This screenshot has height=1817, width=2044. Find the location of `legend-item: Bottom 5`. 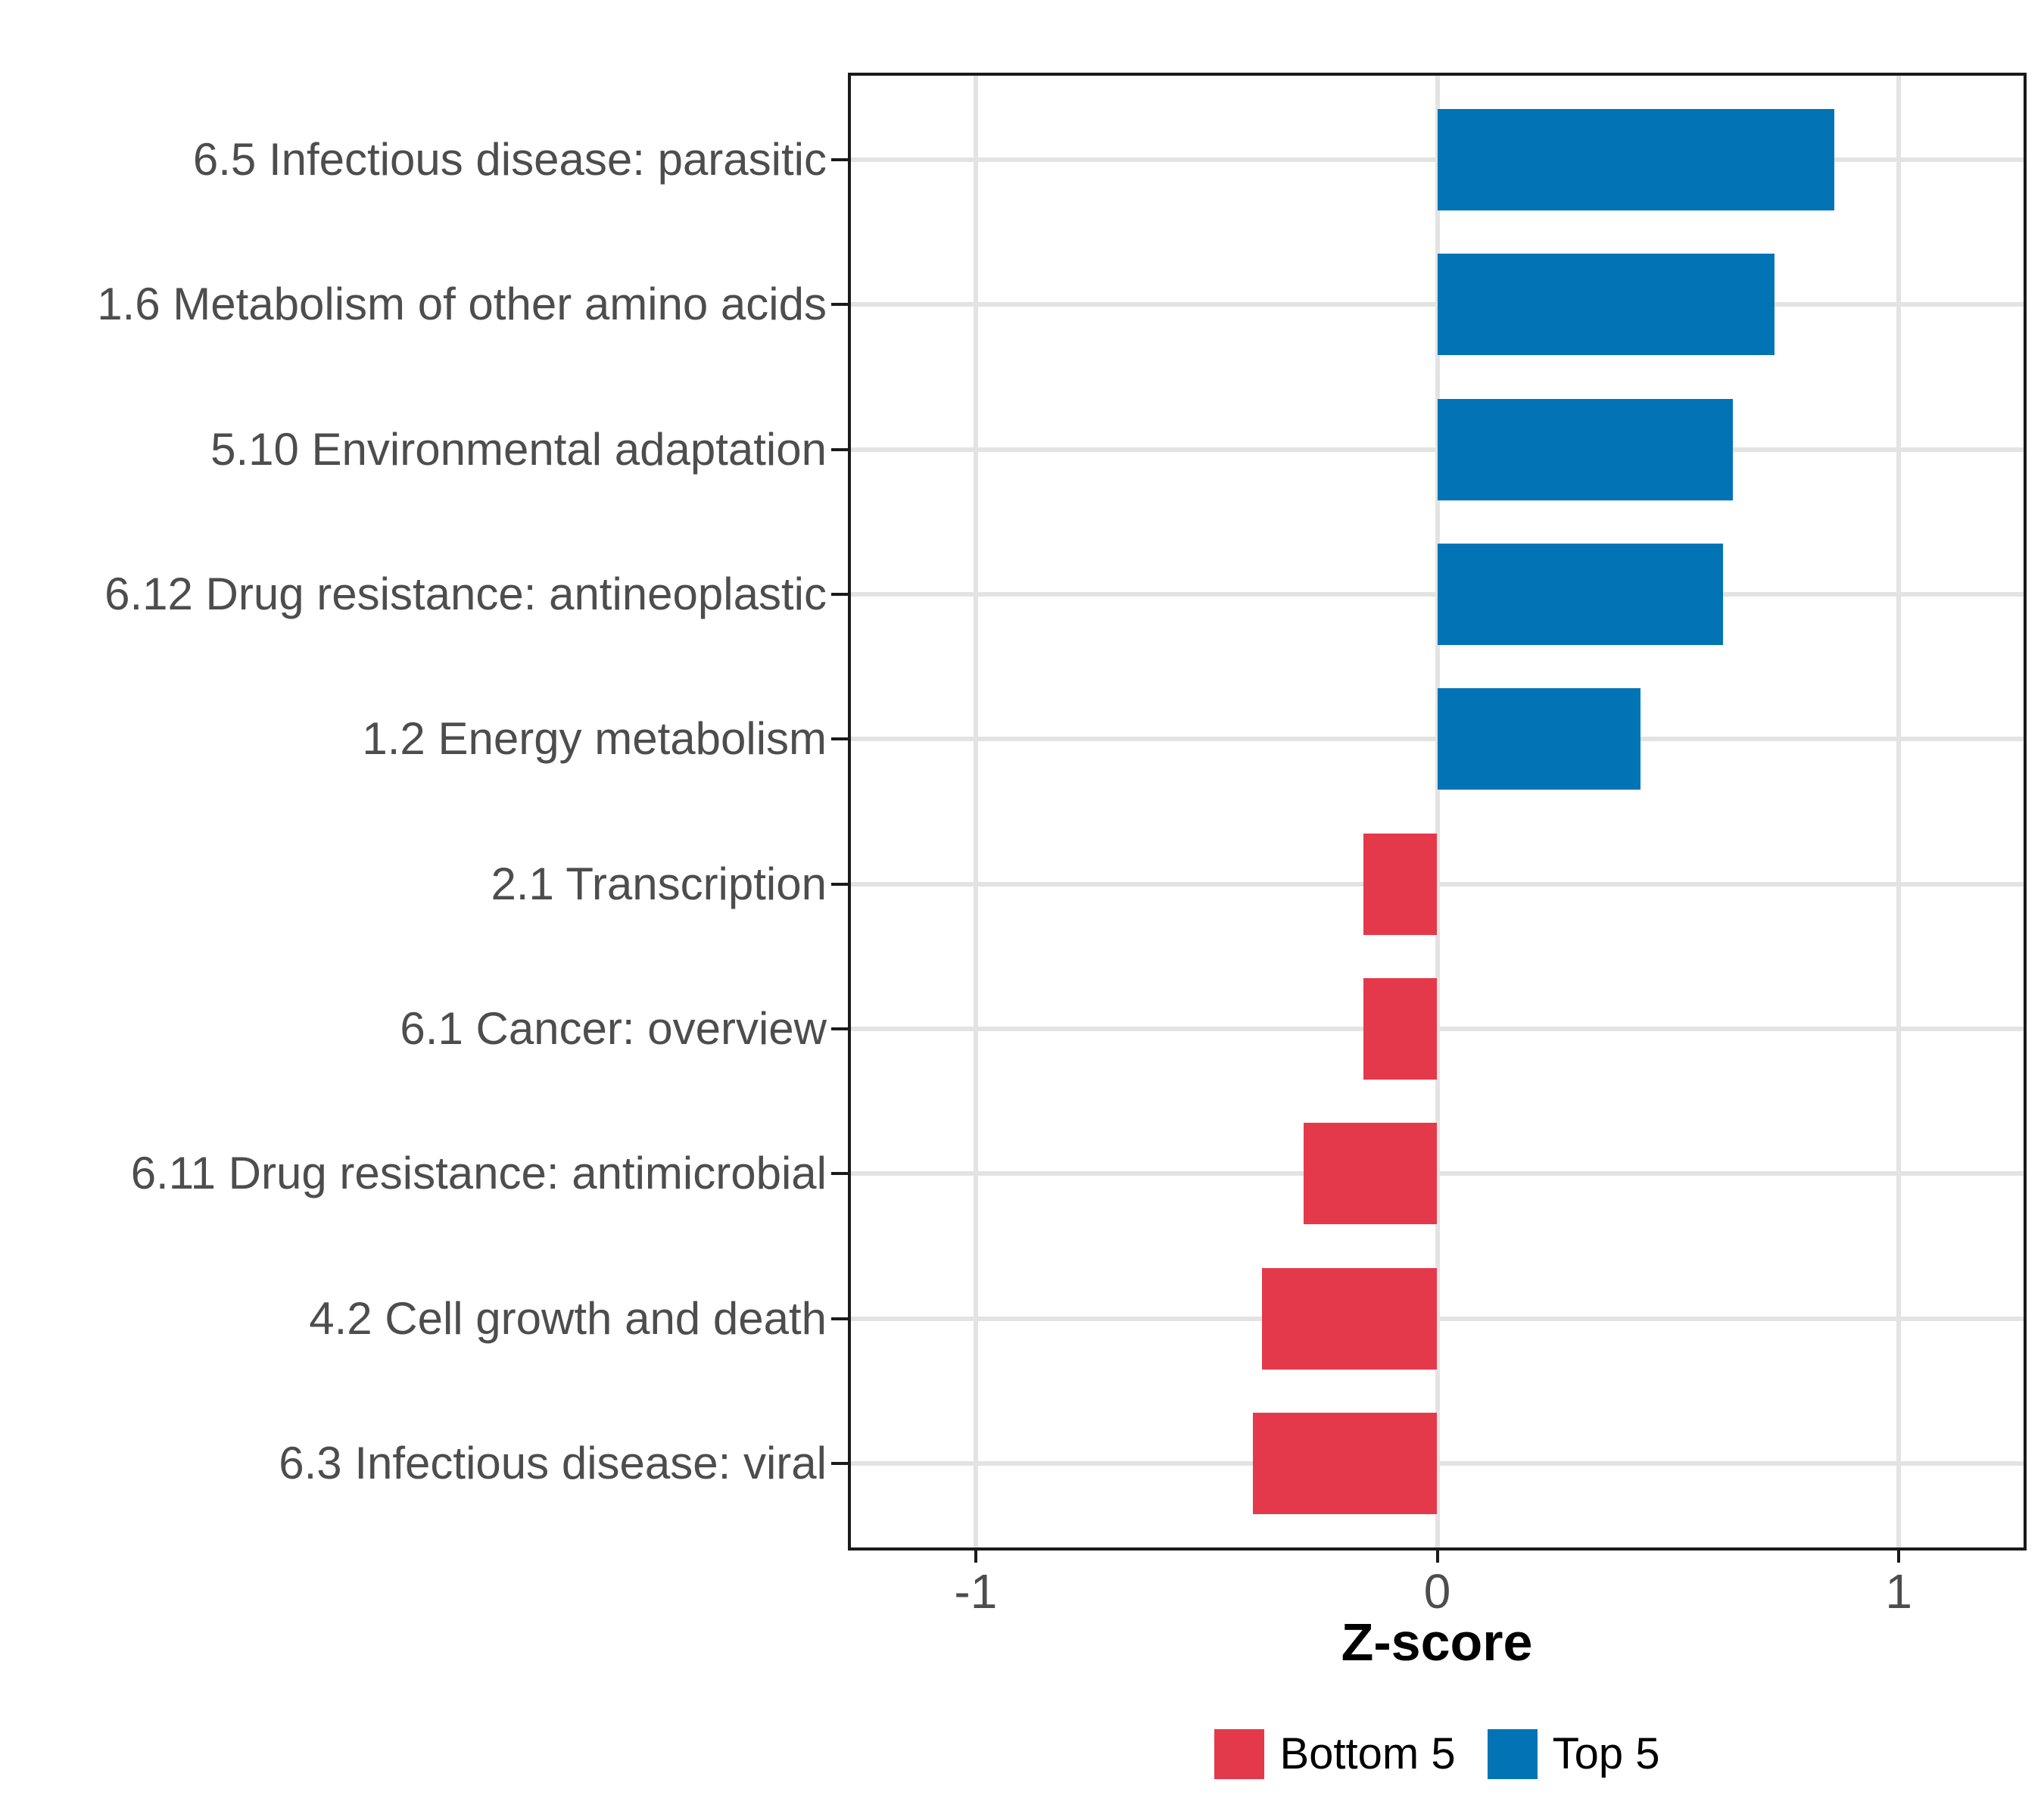

legend-item: Bottom 5 is located at coordinates (1335, 1754).